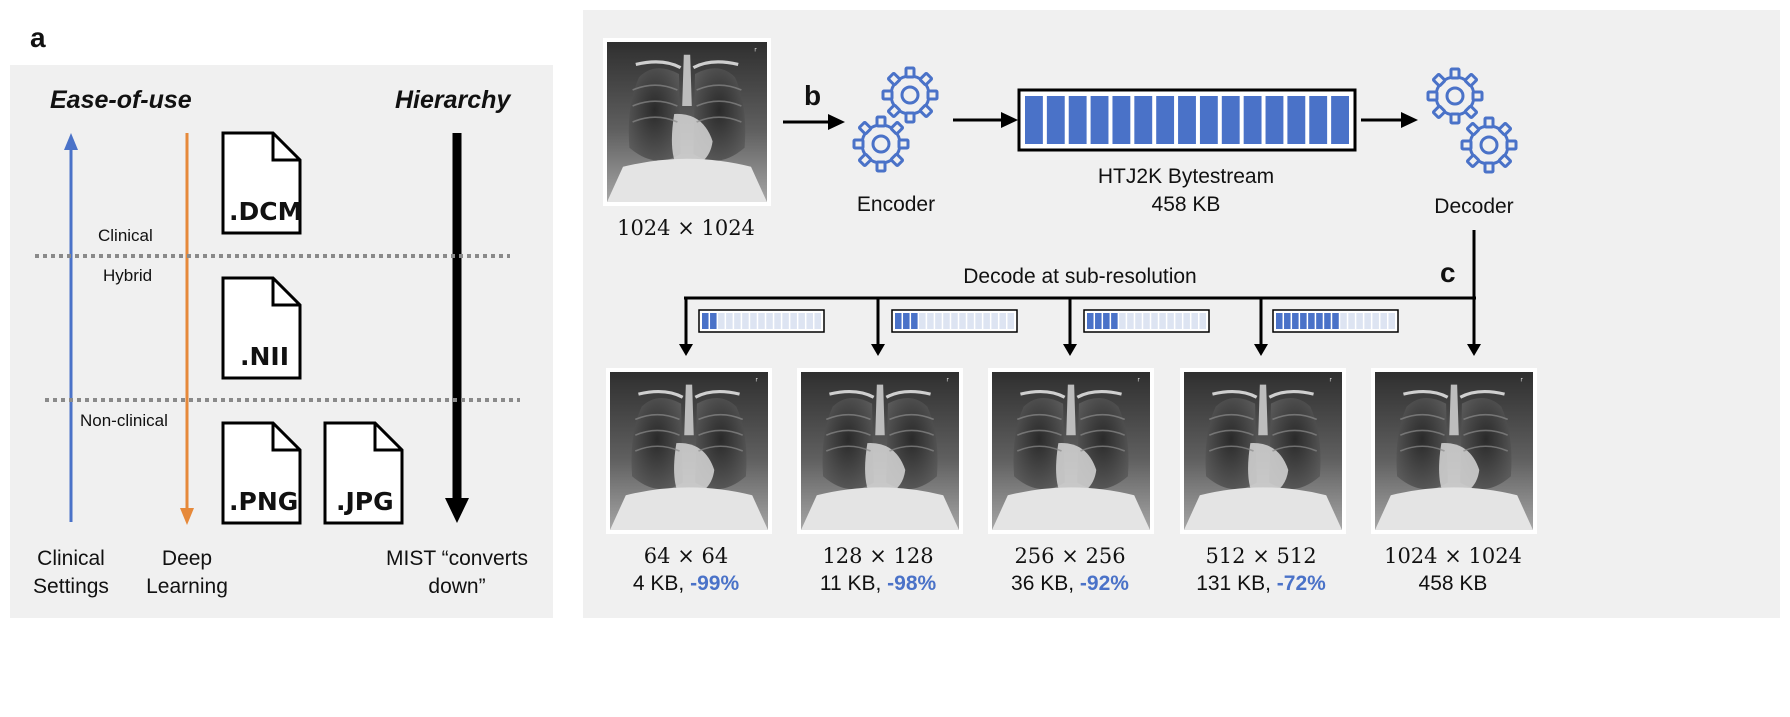 This screenshot has width=1790, height=717. I want to click on output-file-size: 131 KB, -72%, so click(1261, 584).